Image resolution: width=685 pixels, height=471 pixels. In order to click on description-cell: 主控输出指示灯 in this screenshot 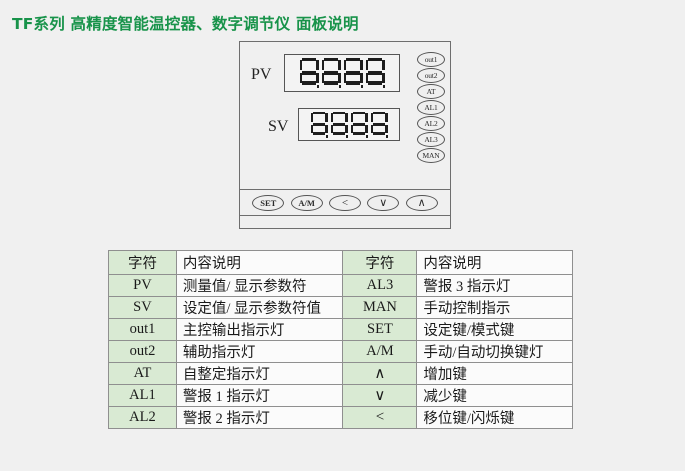, I will do `click(259, 329)`.